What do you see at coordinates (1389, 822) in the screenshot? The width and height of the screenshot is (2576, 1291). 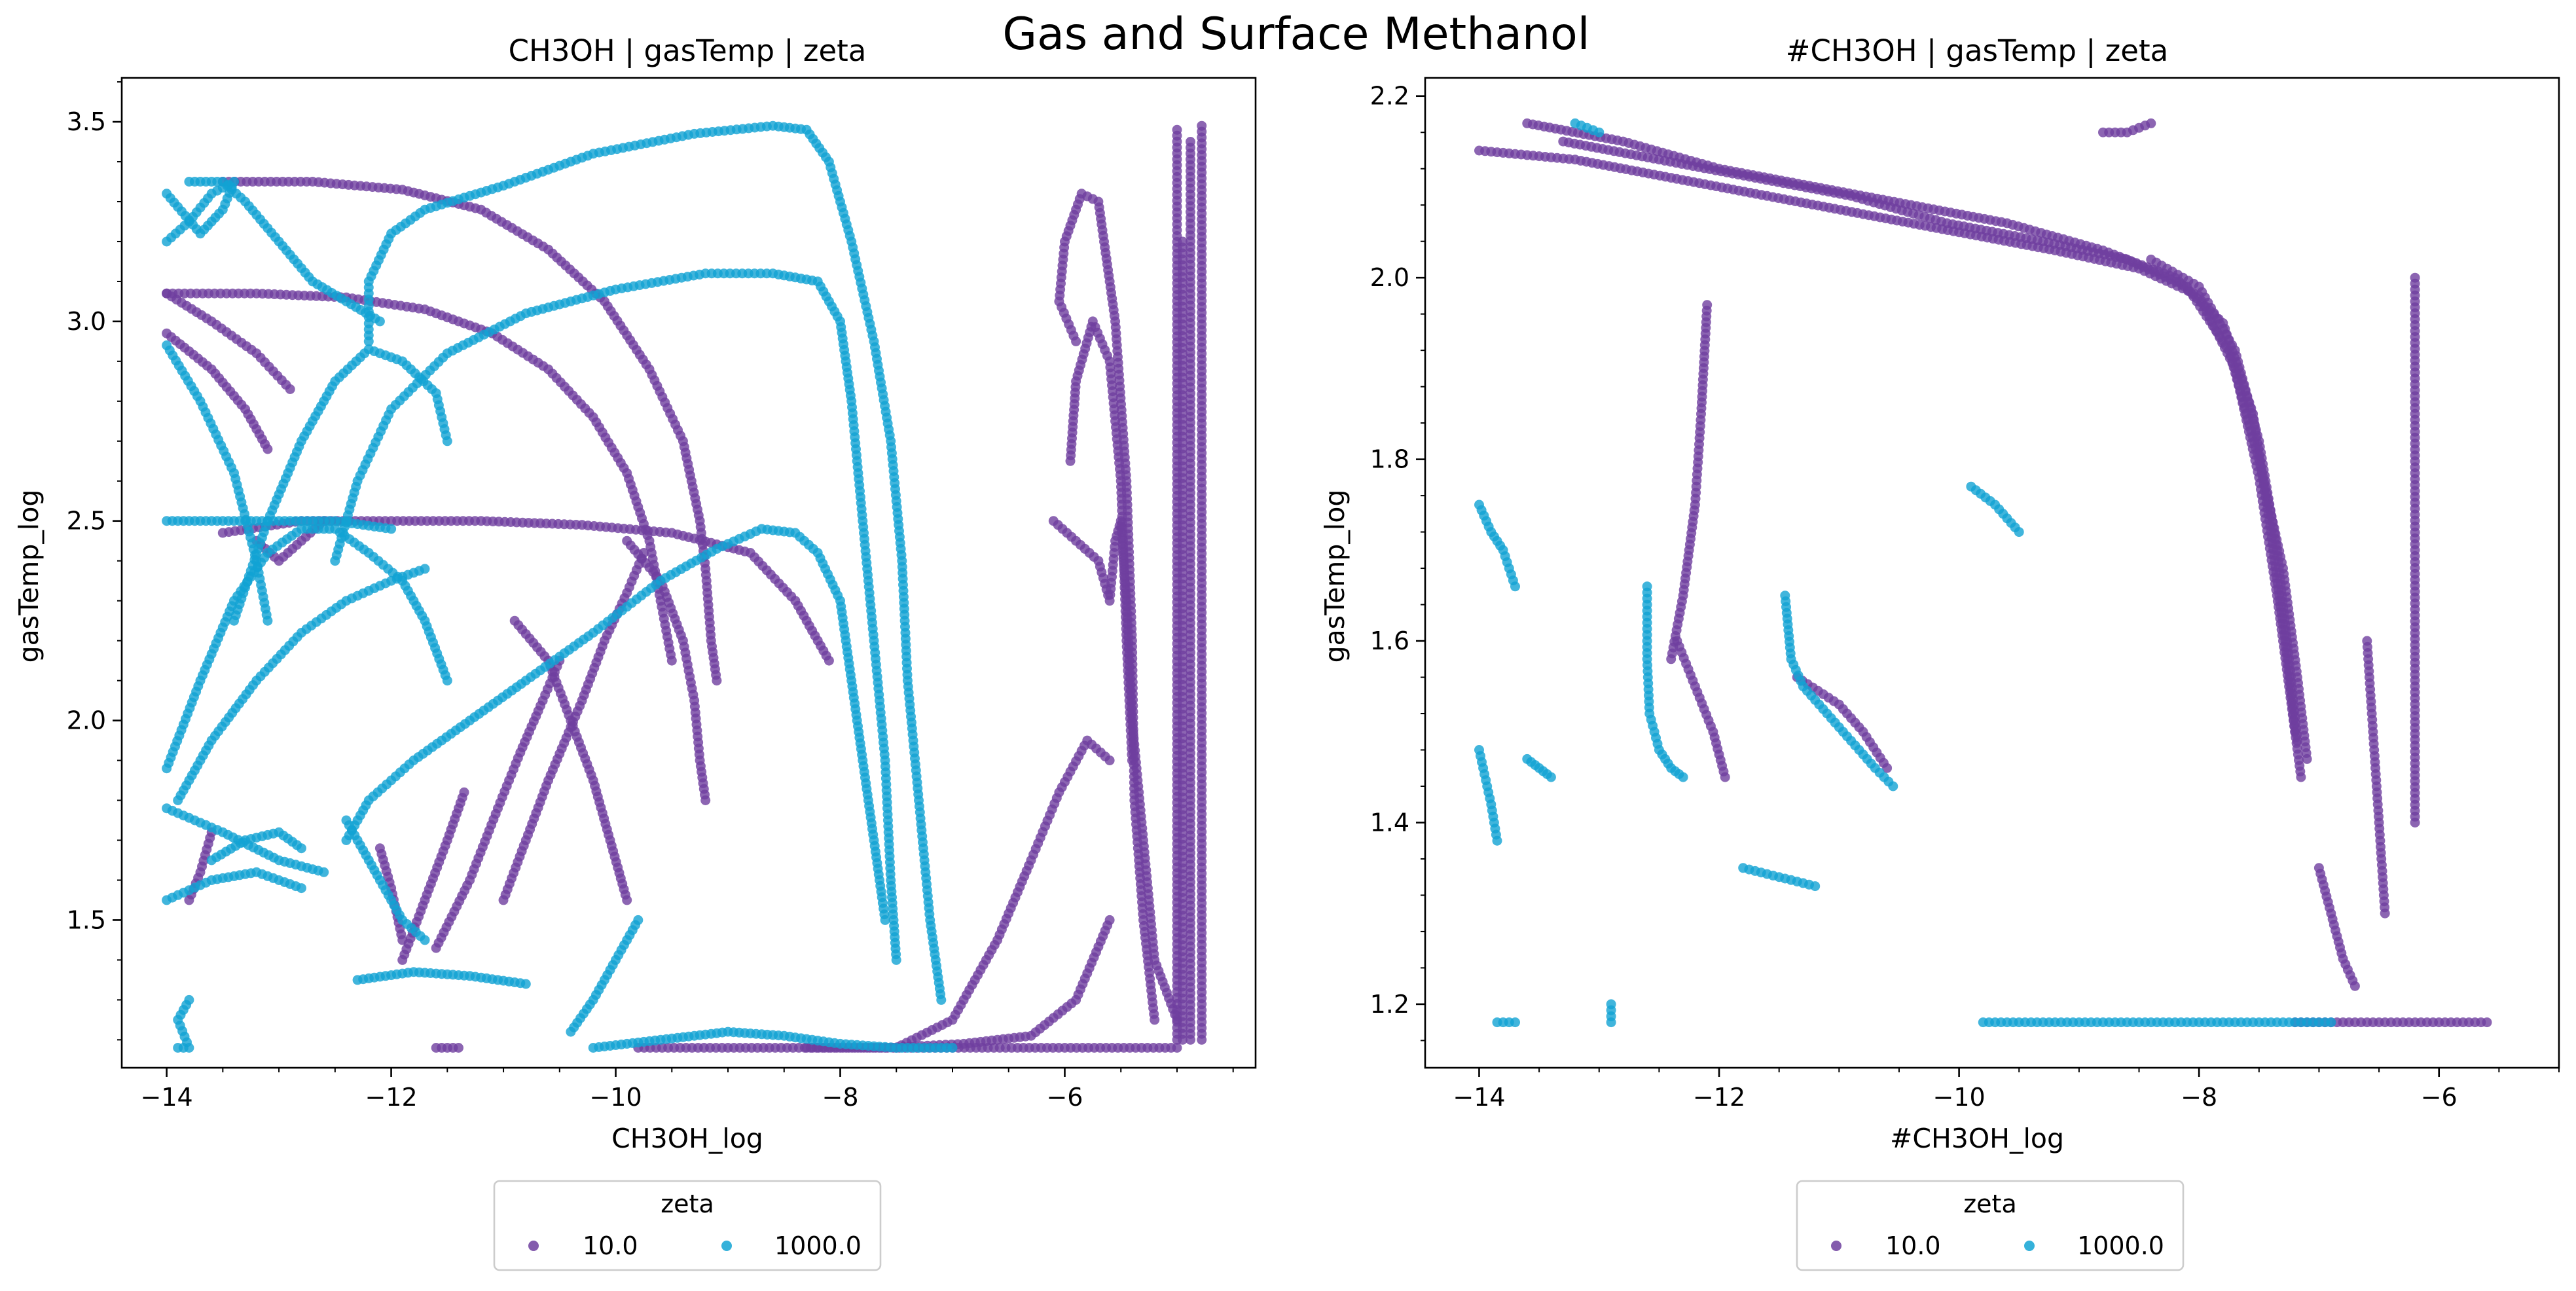 I see `y-tick-label: 1.4` at bounding box center [1389, 822].